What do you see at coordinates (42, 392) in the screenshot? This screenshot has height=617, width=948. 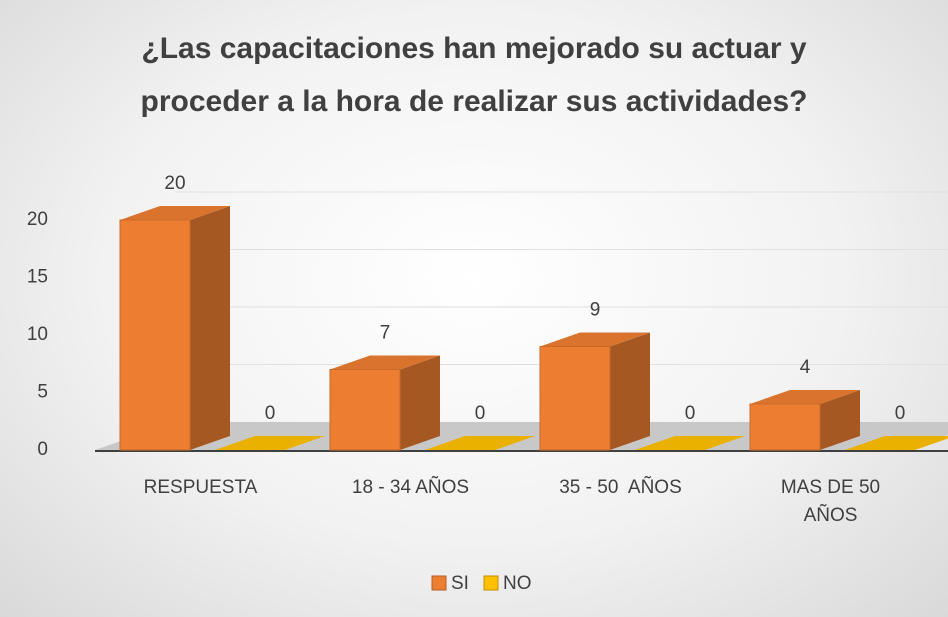 I see `y-tick-label: 5` at bounding box center [42, 392].